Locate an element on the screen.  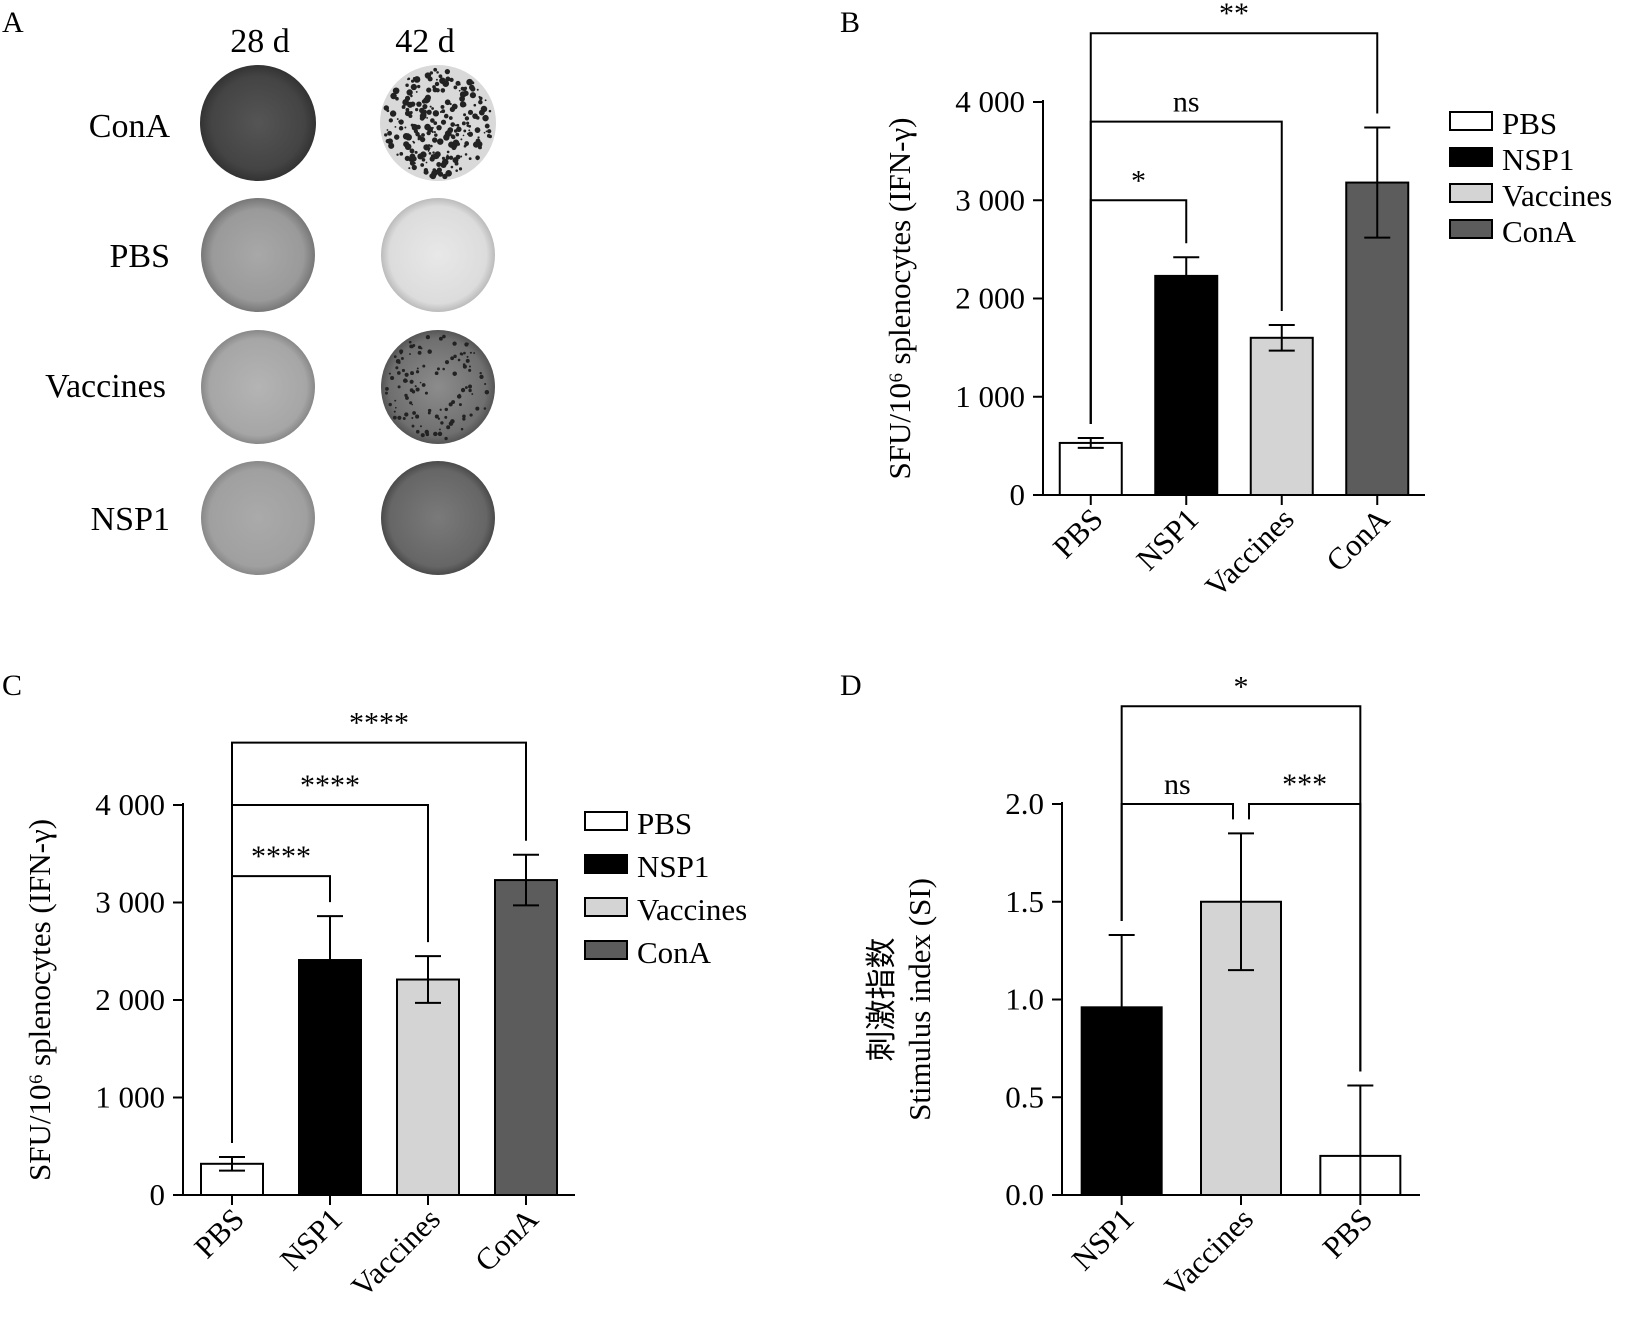
chart-c-legend-swatch-cona is located at coordinates (606, 950).